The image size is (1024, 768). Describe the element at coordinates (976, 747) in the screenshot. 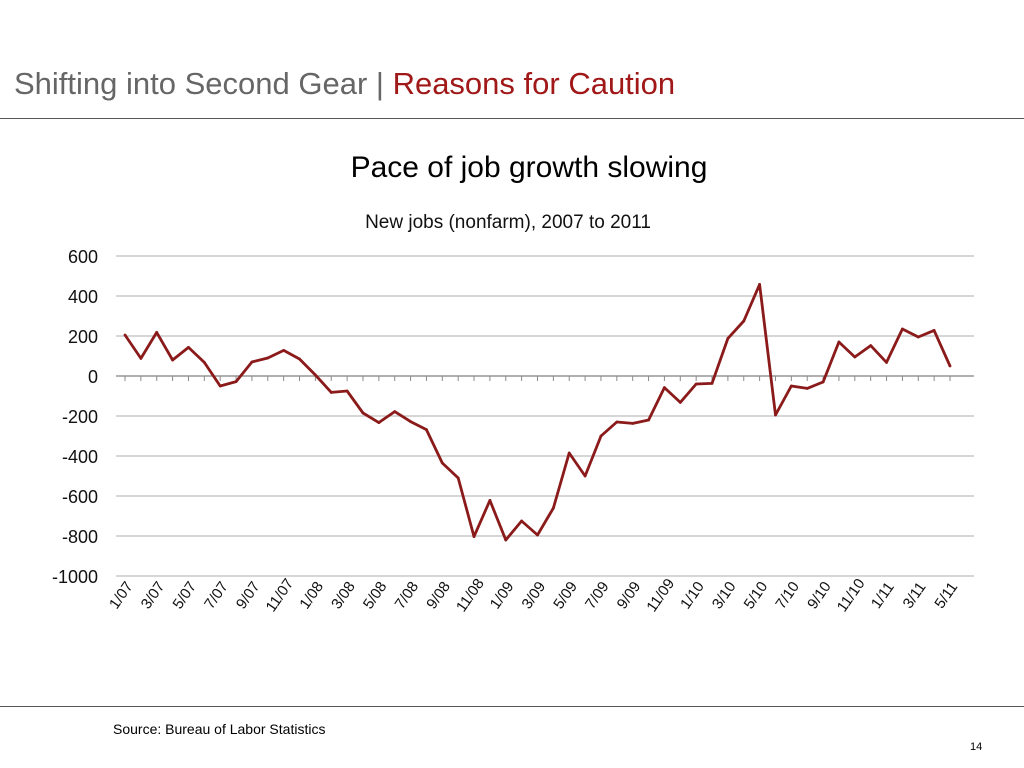

I see `page-number: 14` at that location.